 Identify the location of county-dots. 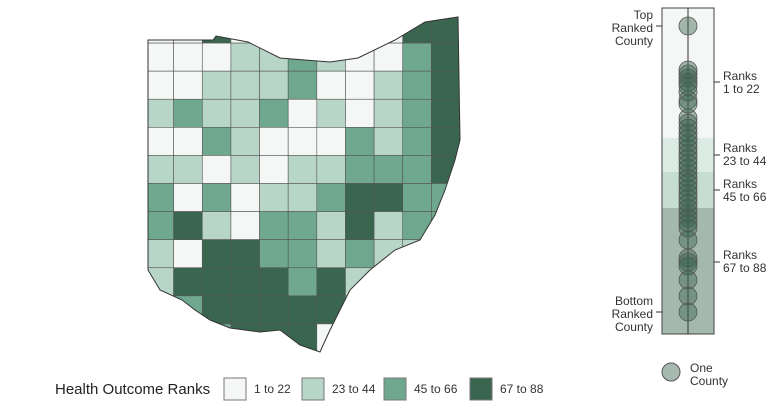
(688, 169).